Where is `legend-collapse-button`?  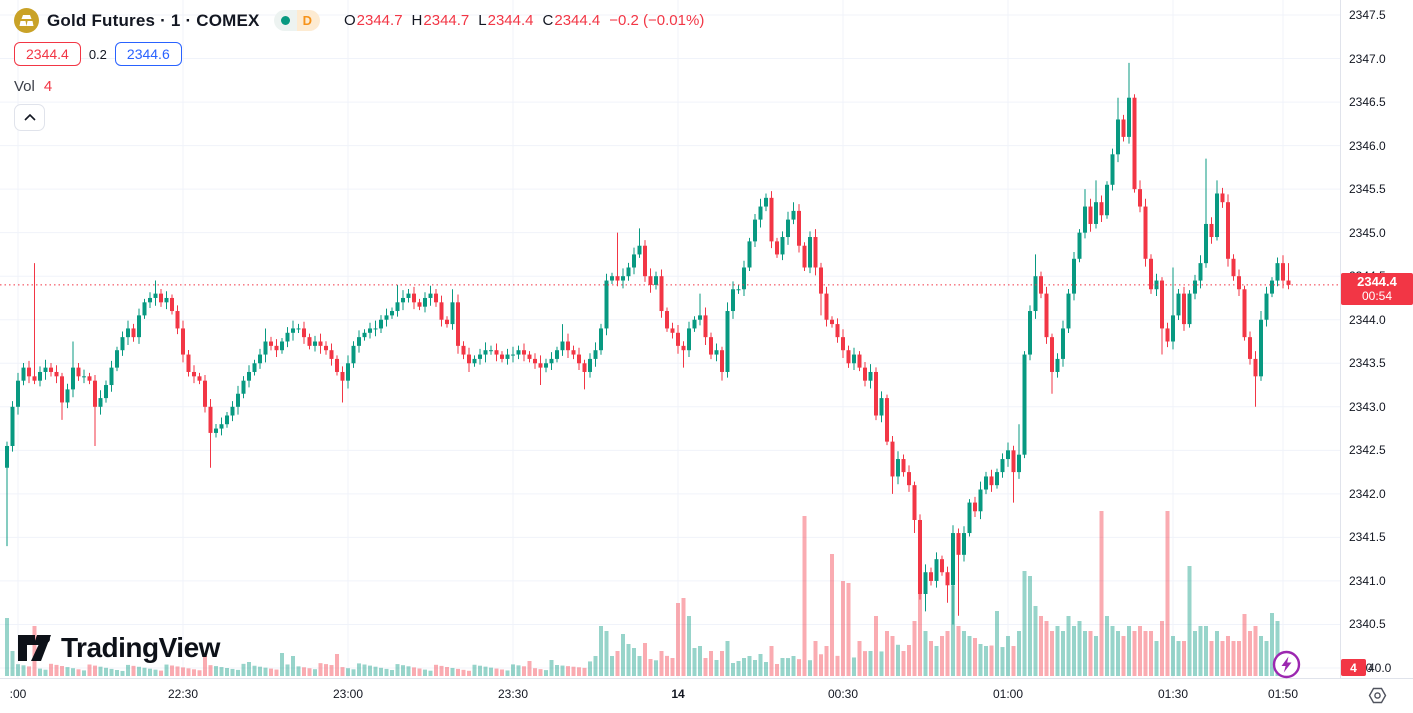
legend-collapse-button is located at coordinates (29, 117).